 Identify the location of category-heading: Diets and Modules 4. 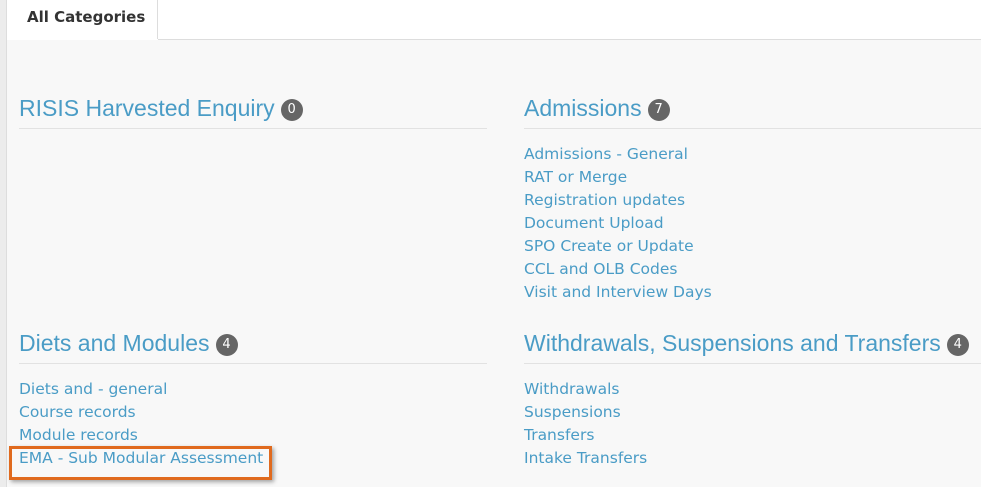
(253, 343).